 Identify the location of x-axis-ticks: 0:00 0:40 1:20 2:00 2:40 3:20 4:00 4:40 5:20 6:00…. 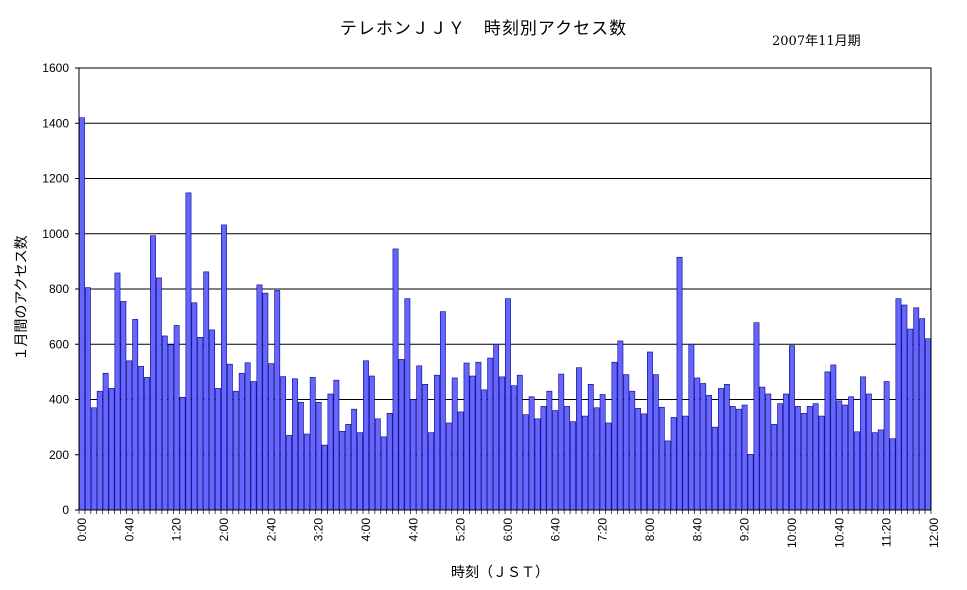
(508, 529).